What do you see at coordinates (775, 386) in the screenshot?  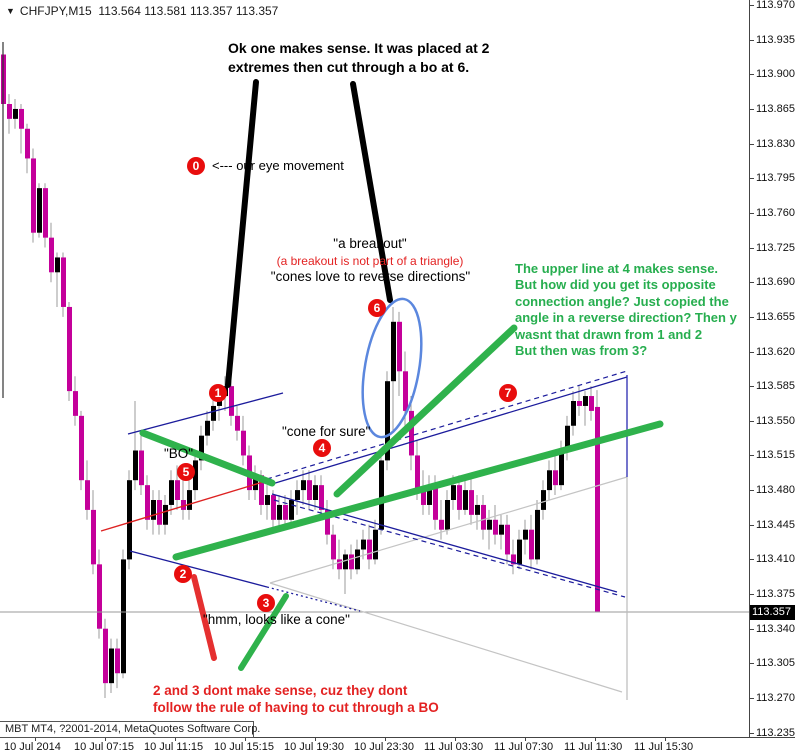 I see `price-label: 113.585` at bounding box center [775, 386].